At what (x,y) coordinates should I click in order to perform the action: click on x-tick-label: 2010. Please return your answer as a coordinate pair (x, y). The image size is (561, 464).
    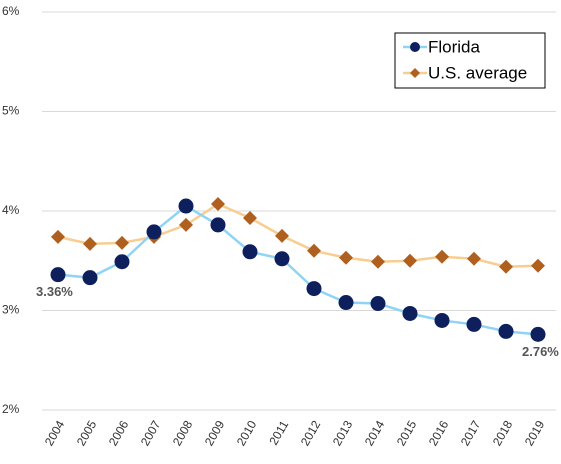
    Looking at the image, I should click on (247, 433).